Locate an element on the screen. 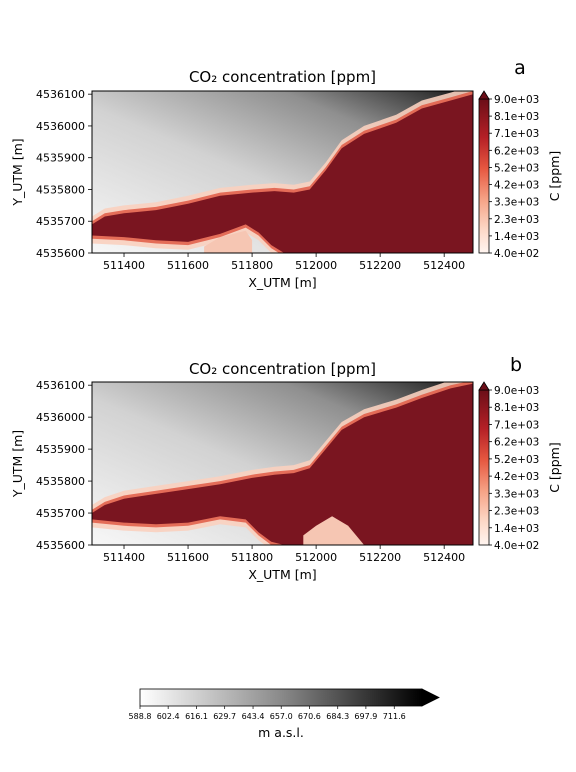  elevation-tick-label: 616.1 is located at coordinates (196, 716).